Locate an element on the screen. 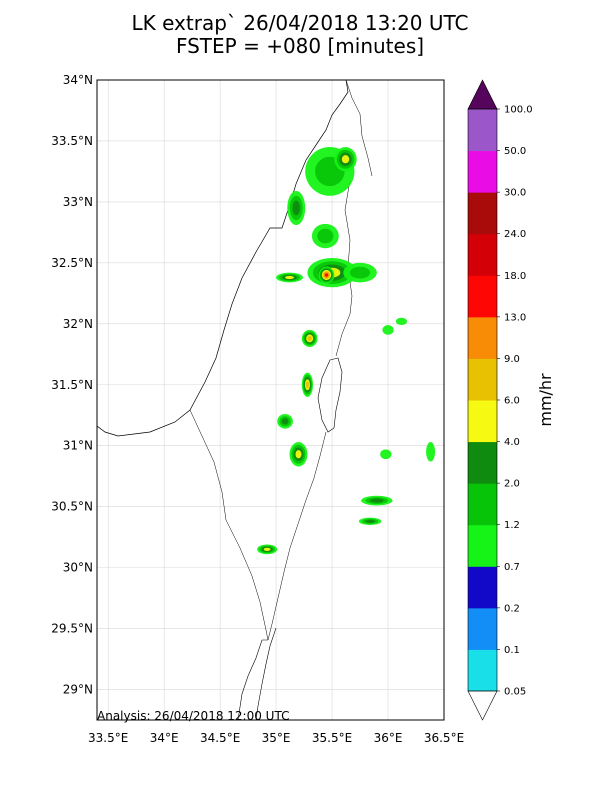 Image resolution: width=600 pixels, height=800 pixels. lon-tick-label: 33.5°E is located at coordinates (108, 738).